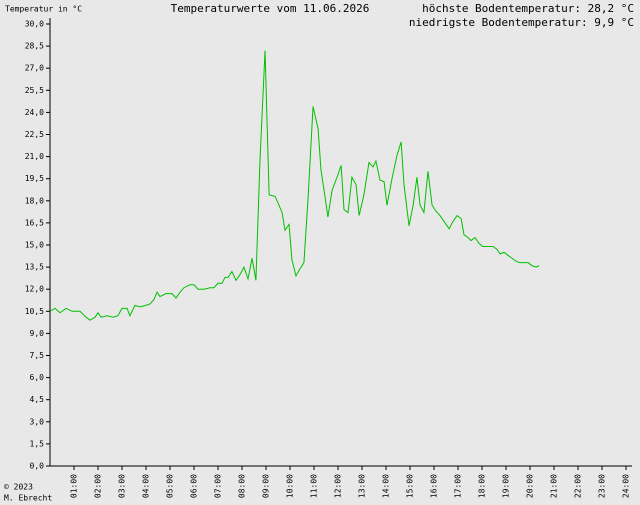  Describe the element at coordinates (386, 486) in the screenshot. I see `x-tick-label: 14:00` at that location.